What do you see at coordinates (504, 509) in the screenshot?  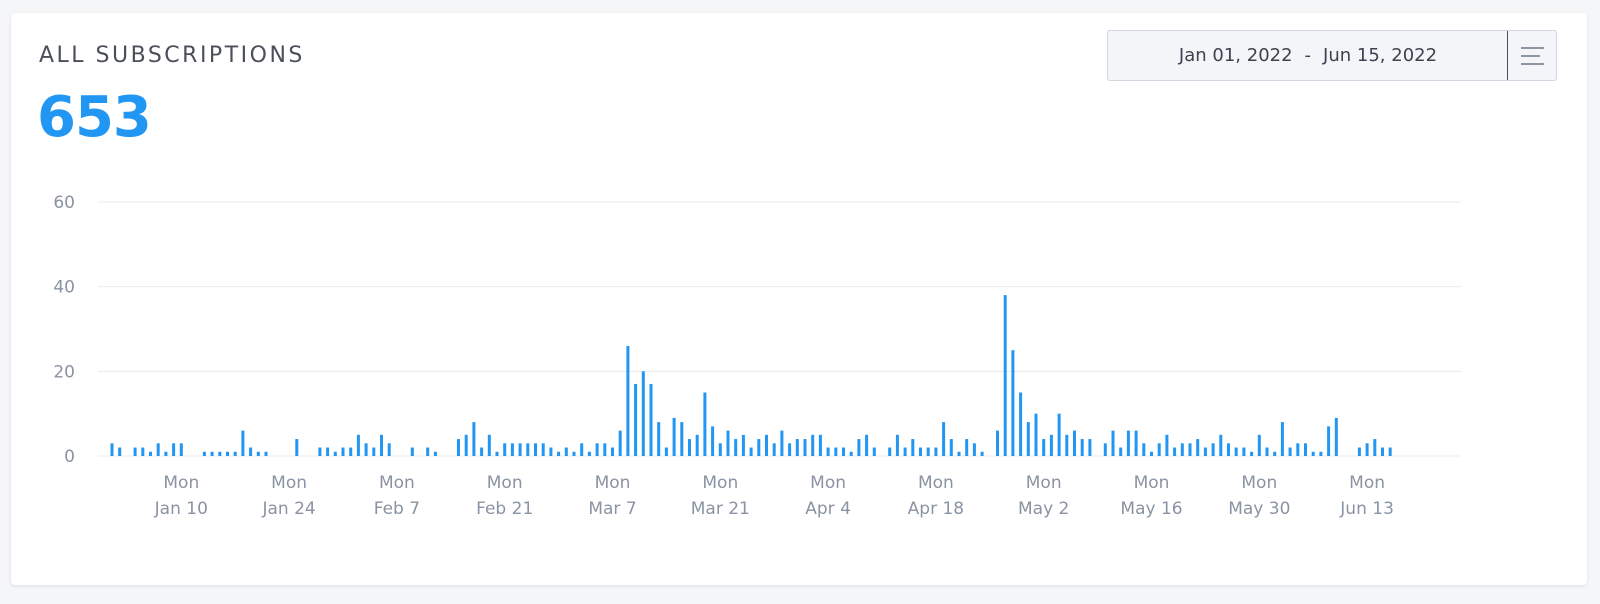 I see `x-tick-date: Feb 21` at bounding box center [504, 509].